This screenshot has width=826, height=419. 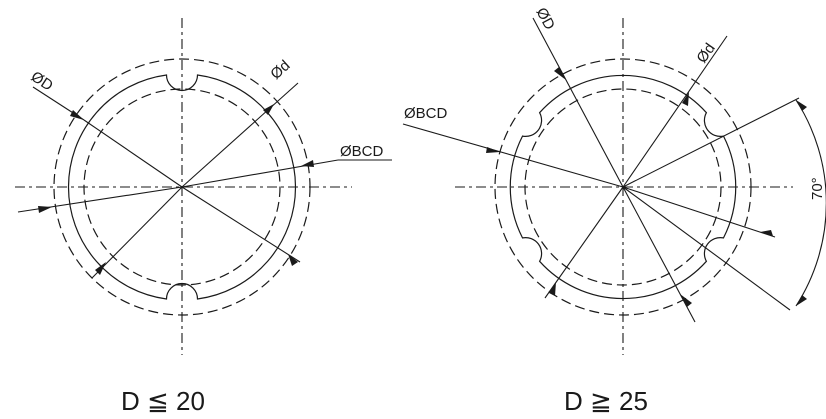 I want to click on left-caption: D ≦ 20, so click(x=163, y=401).